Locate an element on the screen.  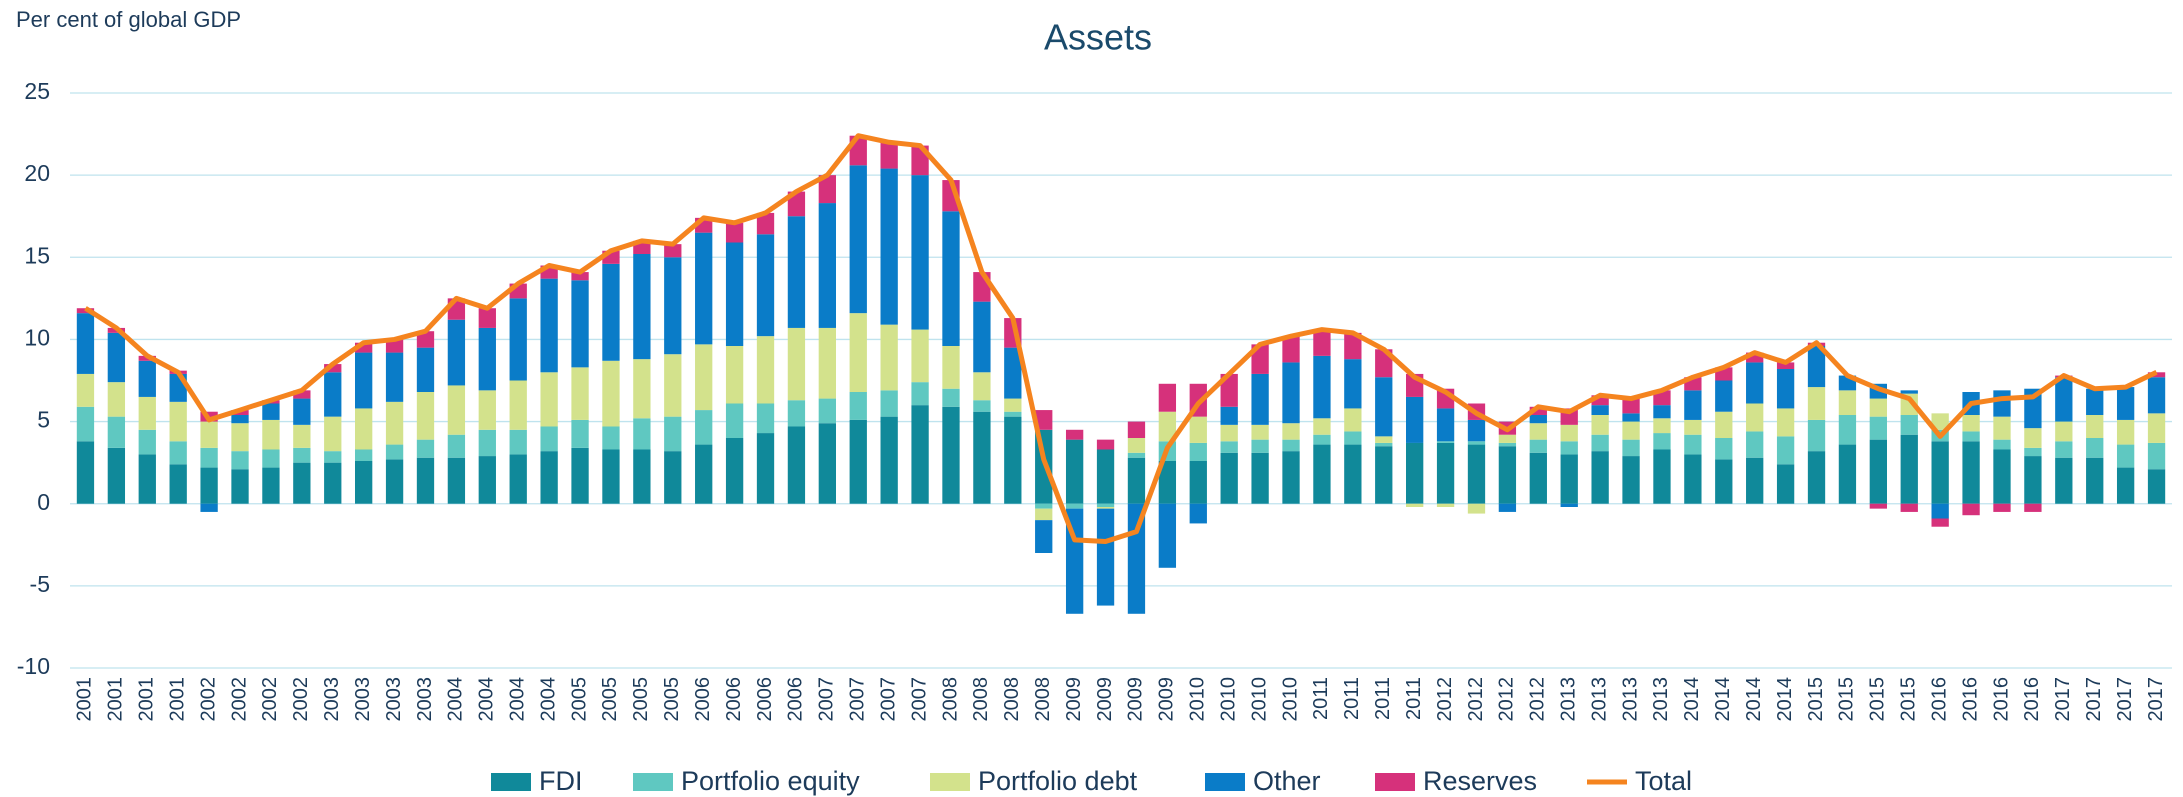
x-tick-label: 2014 is located at coordinates (1723, 699).